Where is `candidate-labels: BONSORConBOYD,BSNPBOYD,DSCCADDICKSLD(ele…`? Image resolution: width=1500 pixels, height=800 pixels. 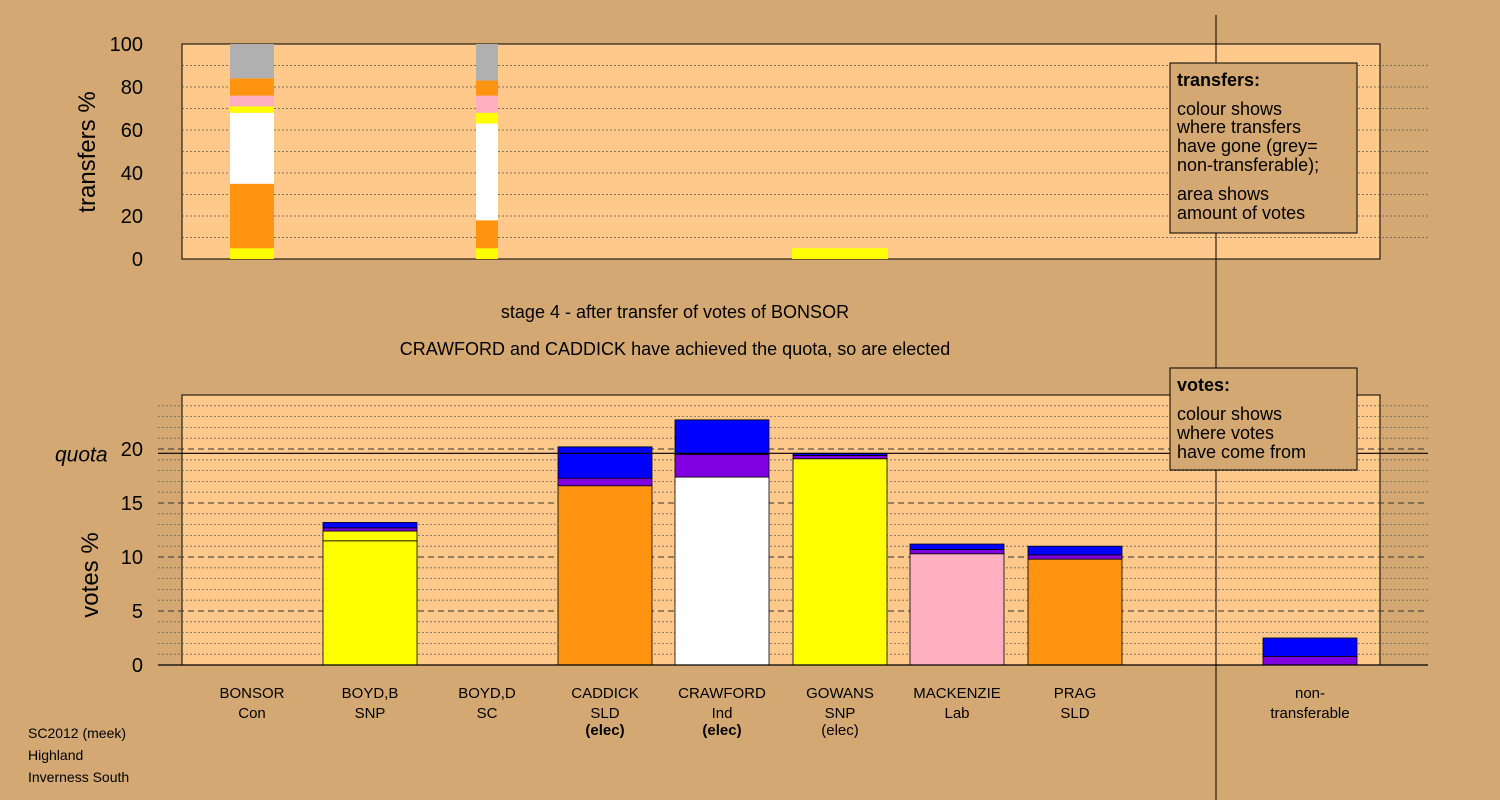
candidate-labels: BONSORConBOYD,BSNPBOYD,DSCCADDICKSLD(ele… is located at coordinates (784, 712).